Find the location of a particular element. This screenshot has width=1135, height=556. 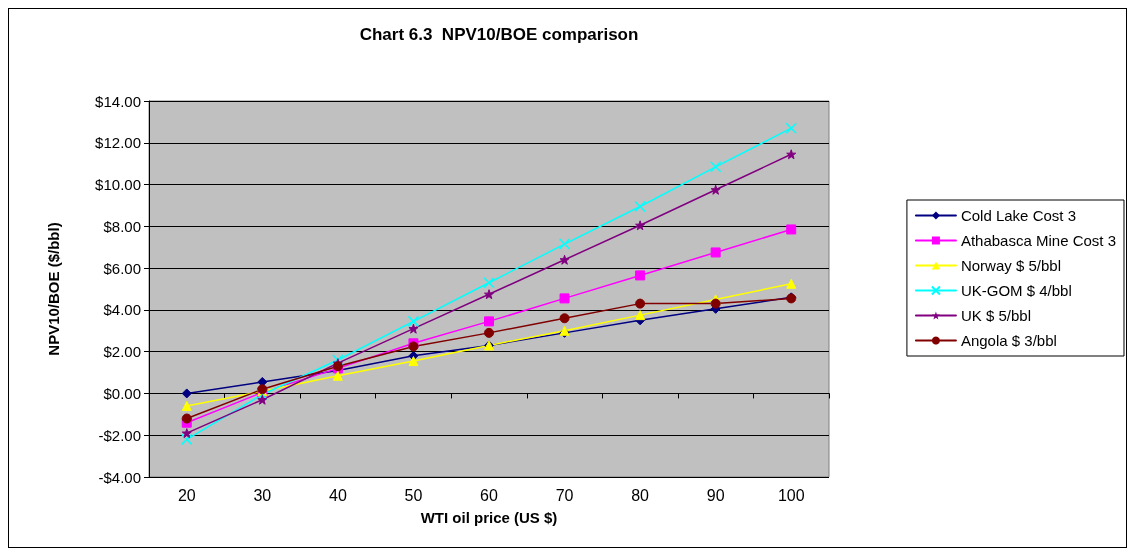

x-tick-label: 50 is located at coordinates (413, 495).